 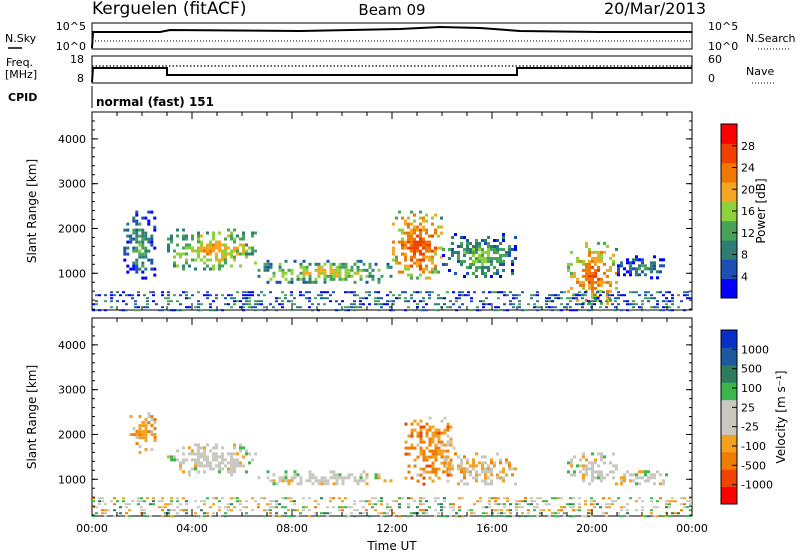 I want to click on colorbar-tick-label: 16, so click(x=748, y=211).